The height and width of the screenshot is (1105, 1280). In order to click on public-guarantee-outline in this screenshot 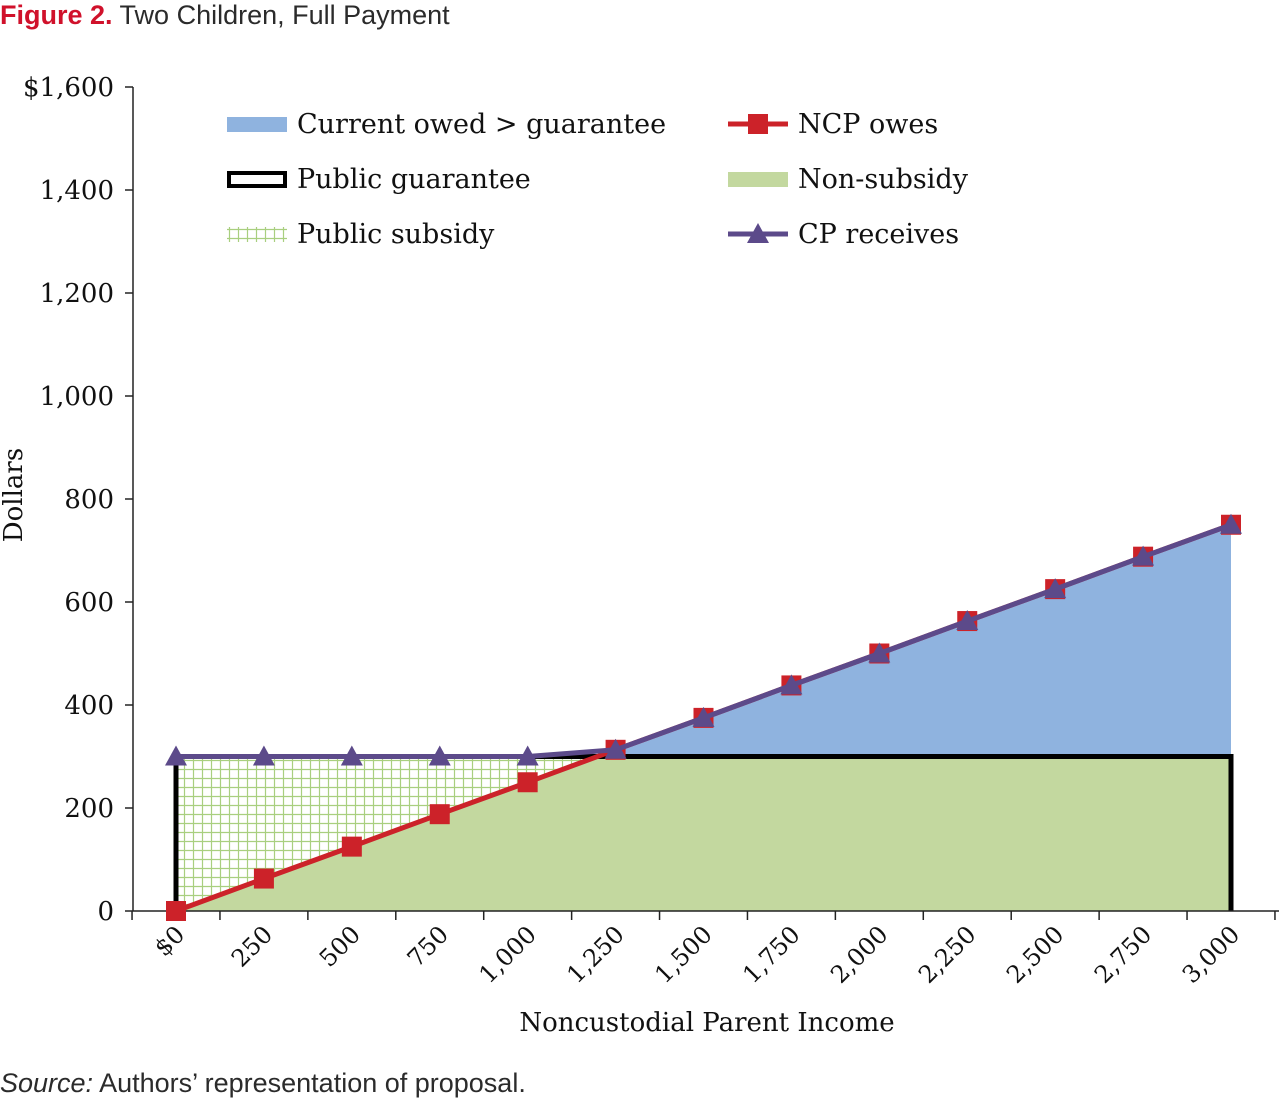, I will do `click(703, 832)`.